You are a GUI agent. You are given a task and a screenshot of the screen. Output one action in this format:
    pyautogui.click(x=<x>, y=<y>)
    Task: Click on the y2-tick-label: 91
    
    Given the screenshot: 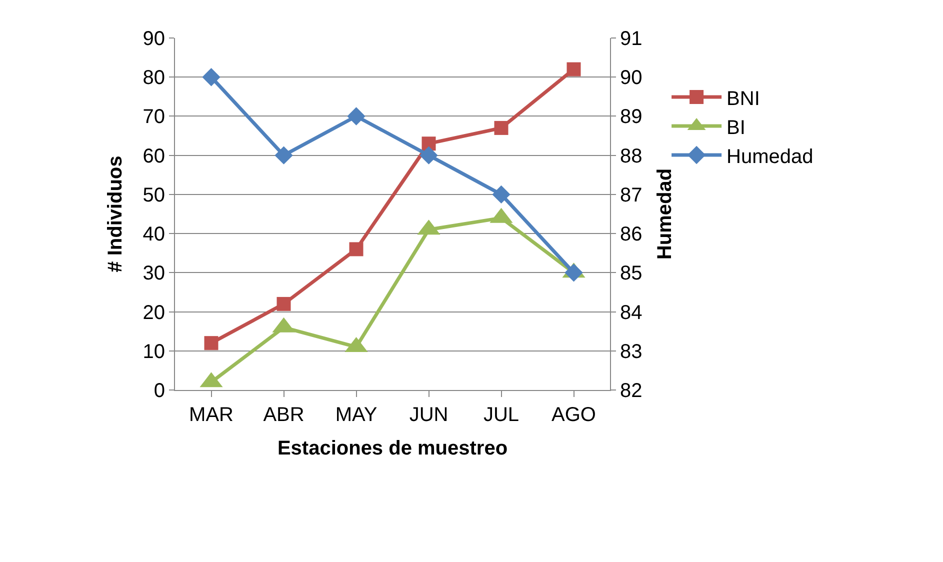 What is the action you would take?
    pyautogui.click(x=631, y=39)
    